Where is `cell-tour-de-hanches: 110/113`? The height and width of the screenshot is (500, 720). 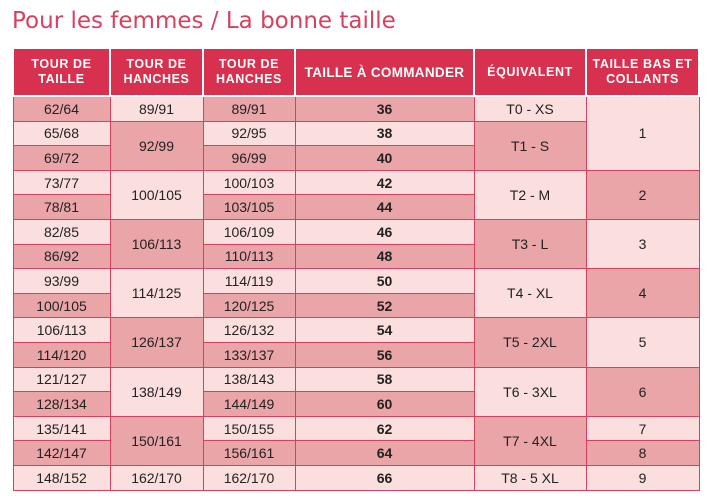
cell-tour-de-hanches: 110/113 is located at coordinates (249, 256).